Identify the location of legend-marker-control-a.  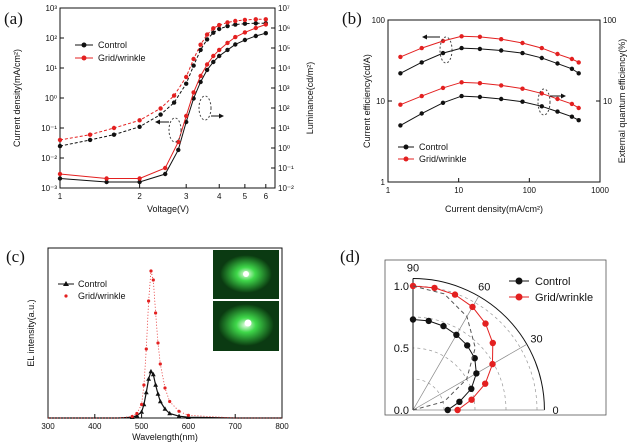
(84, 45).